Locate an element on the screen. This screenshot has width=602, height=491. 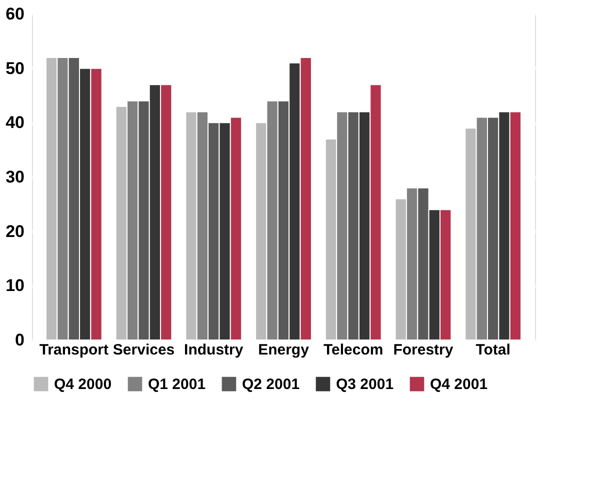
legend-label: Q2 2001 is located at coordinates (271, 385).